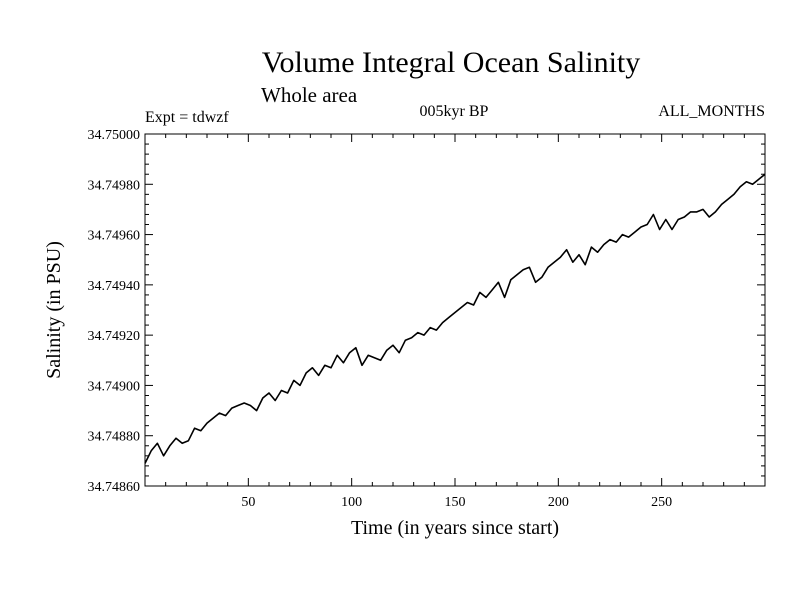 This screenshot has width=800, height=600. Describe the element at coordinates (351, 502) in the screenshot. I see `x-tick-label: 100` at that location.